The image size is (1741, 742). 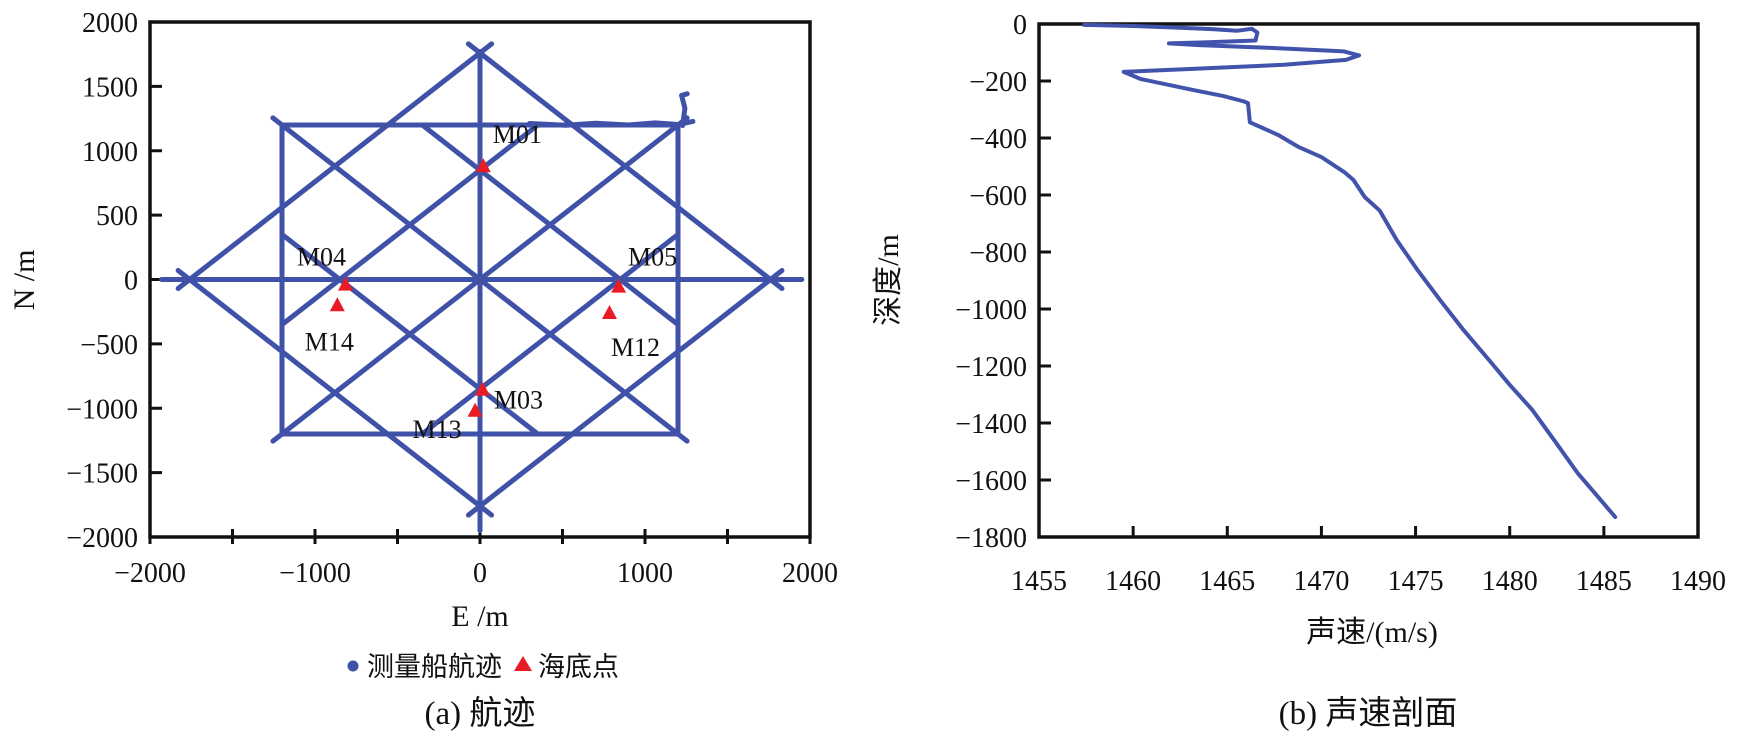 I want to click on marker-label-M05: M05, so click(x=652, y=257).